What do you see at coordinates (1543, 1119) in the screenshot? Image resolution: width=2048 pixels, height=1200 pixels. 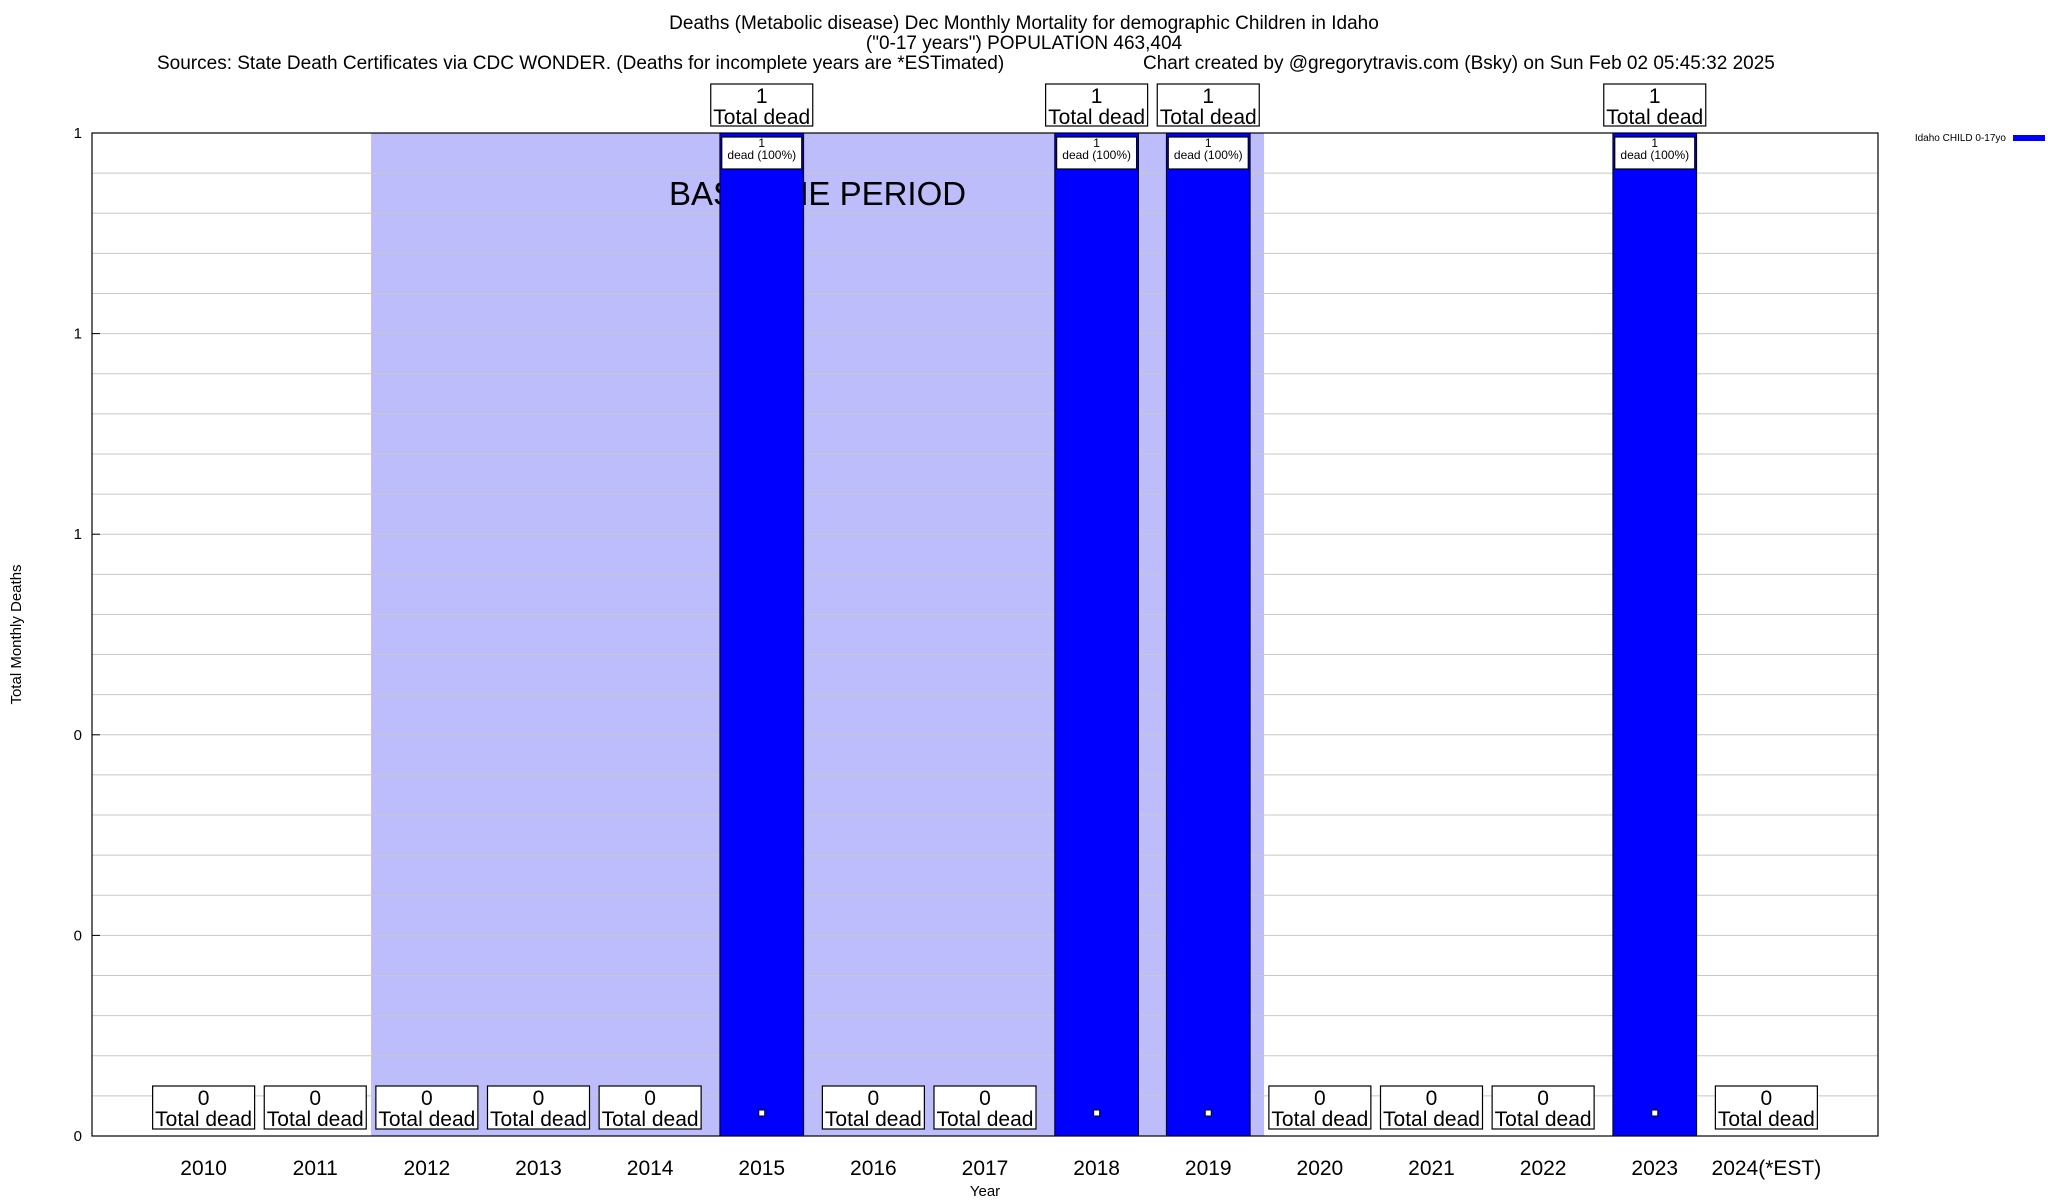 I see `total-label-2022-text: Total dead` at bounding box center [1543, 1119].